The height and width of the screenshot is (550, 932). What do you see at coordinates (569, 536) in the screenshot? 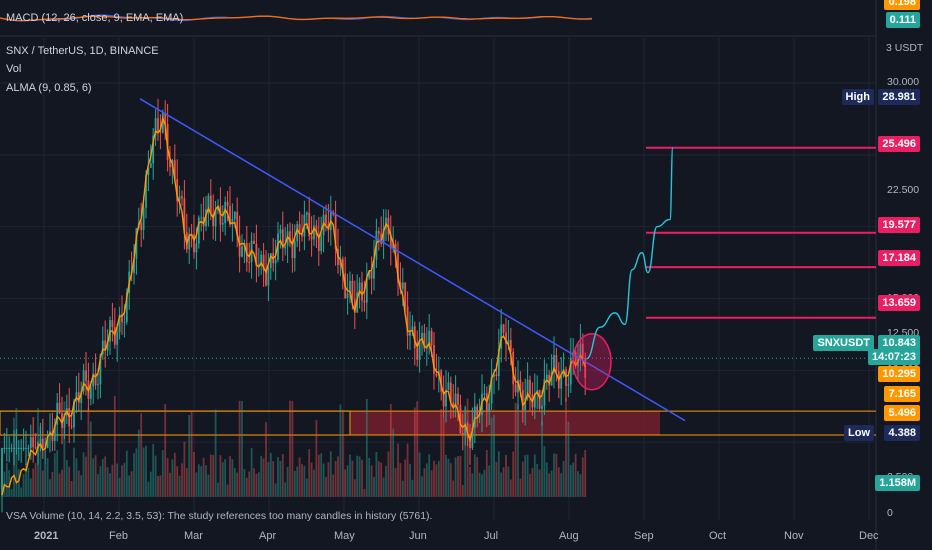
I see `time-axis-label: Aug` at bounding box center [569, 536].